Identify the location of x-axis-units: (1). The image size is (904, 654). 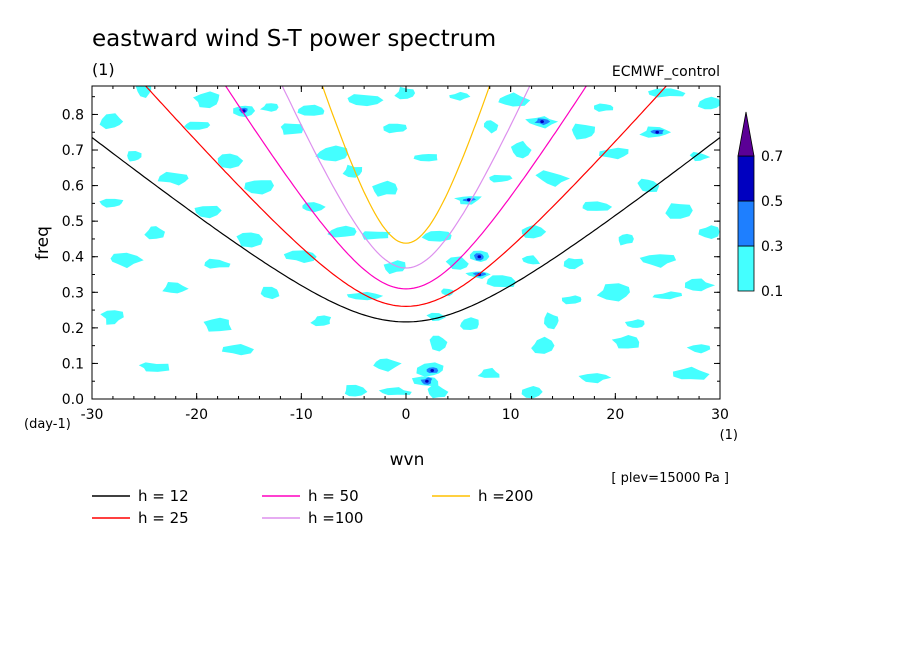
(729, 435).